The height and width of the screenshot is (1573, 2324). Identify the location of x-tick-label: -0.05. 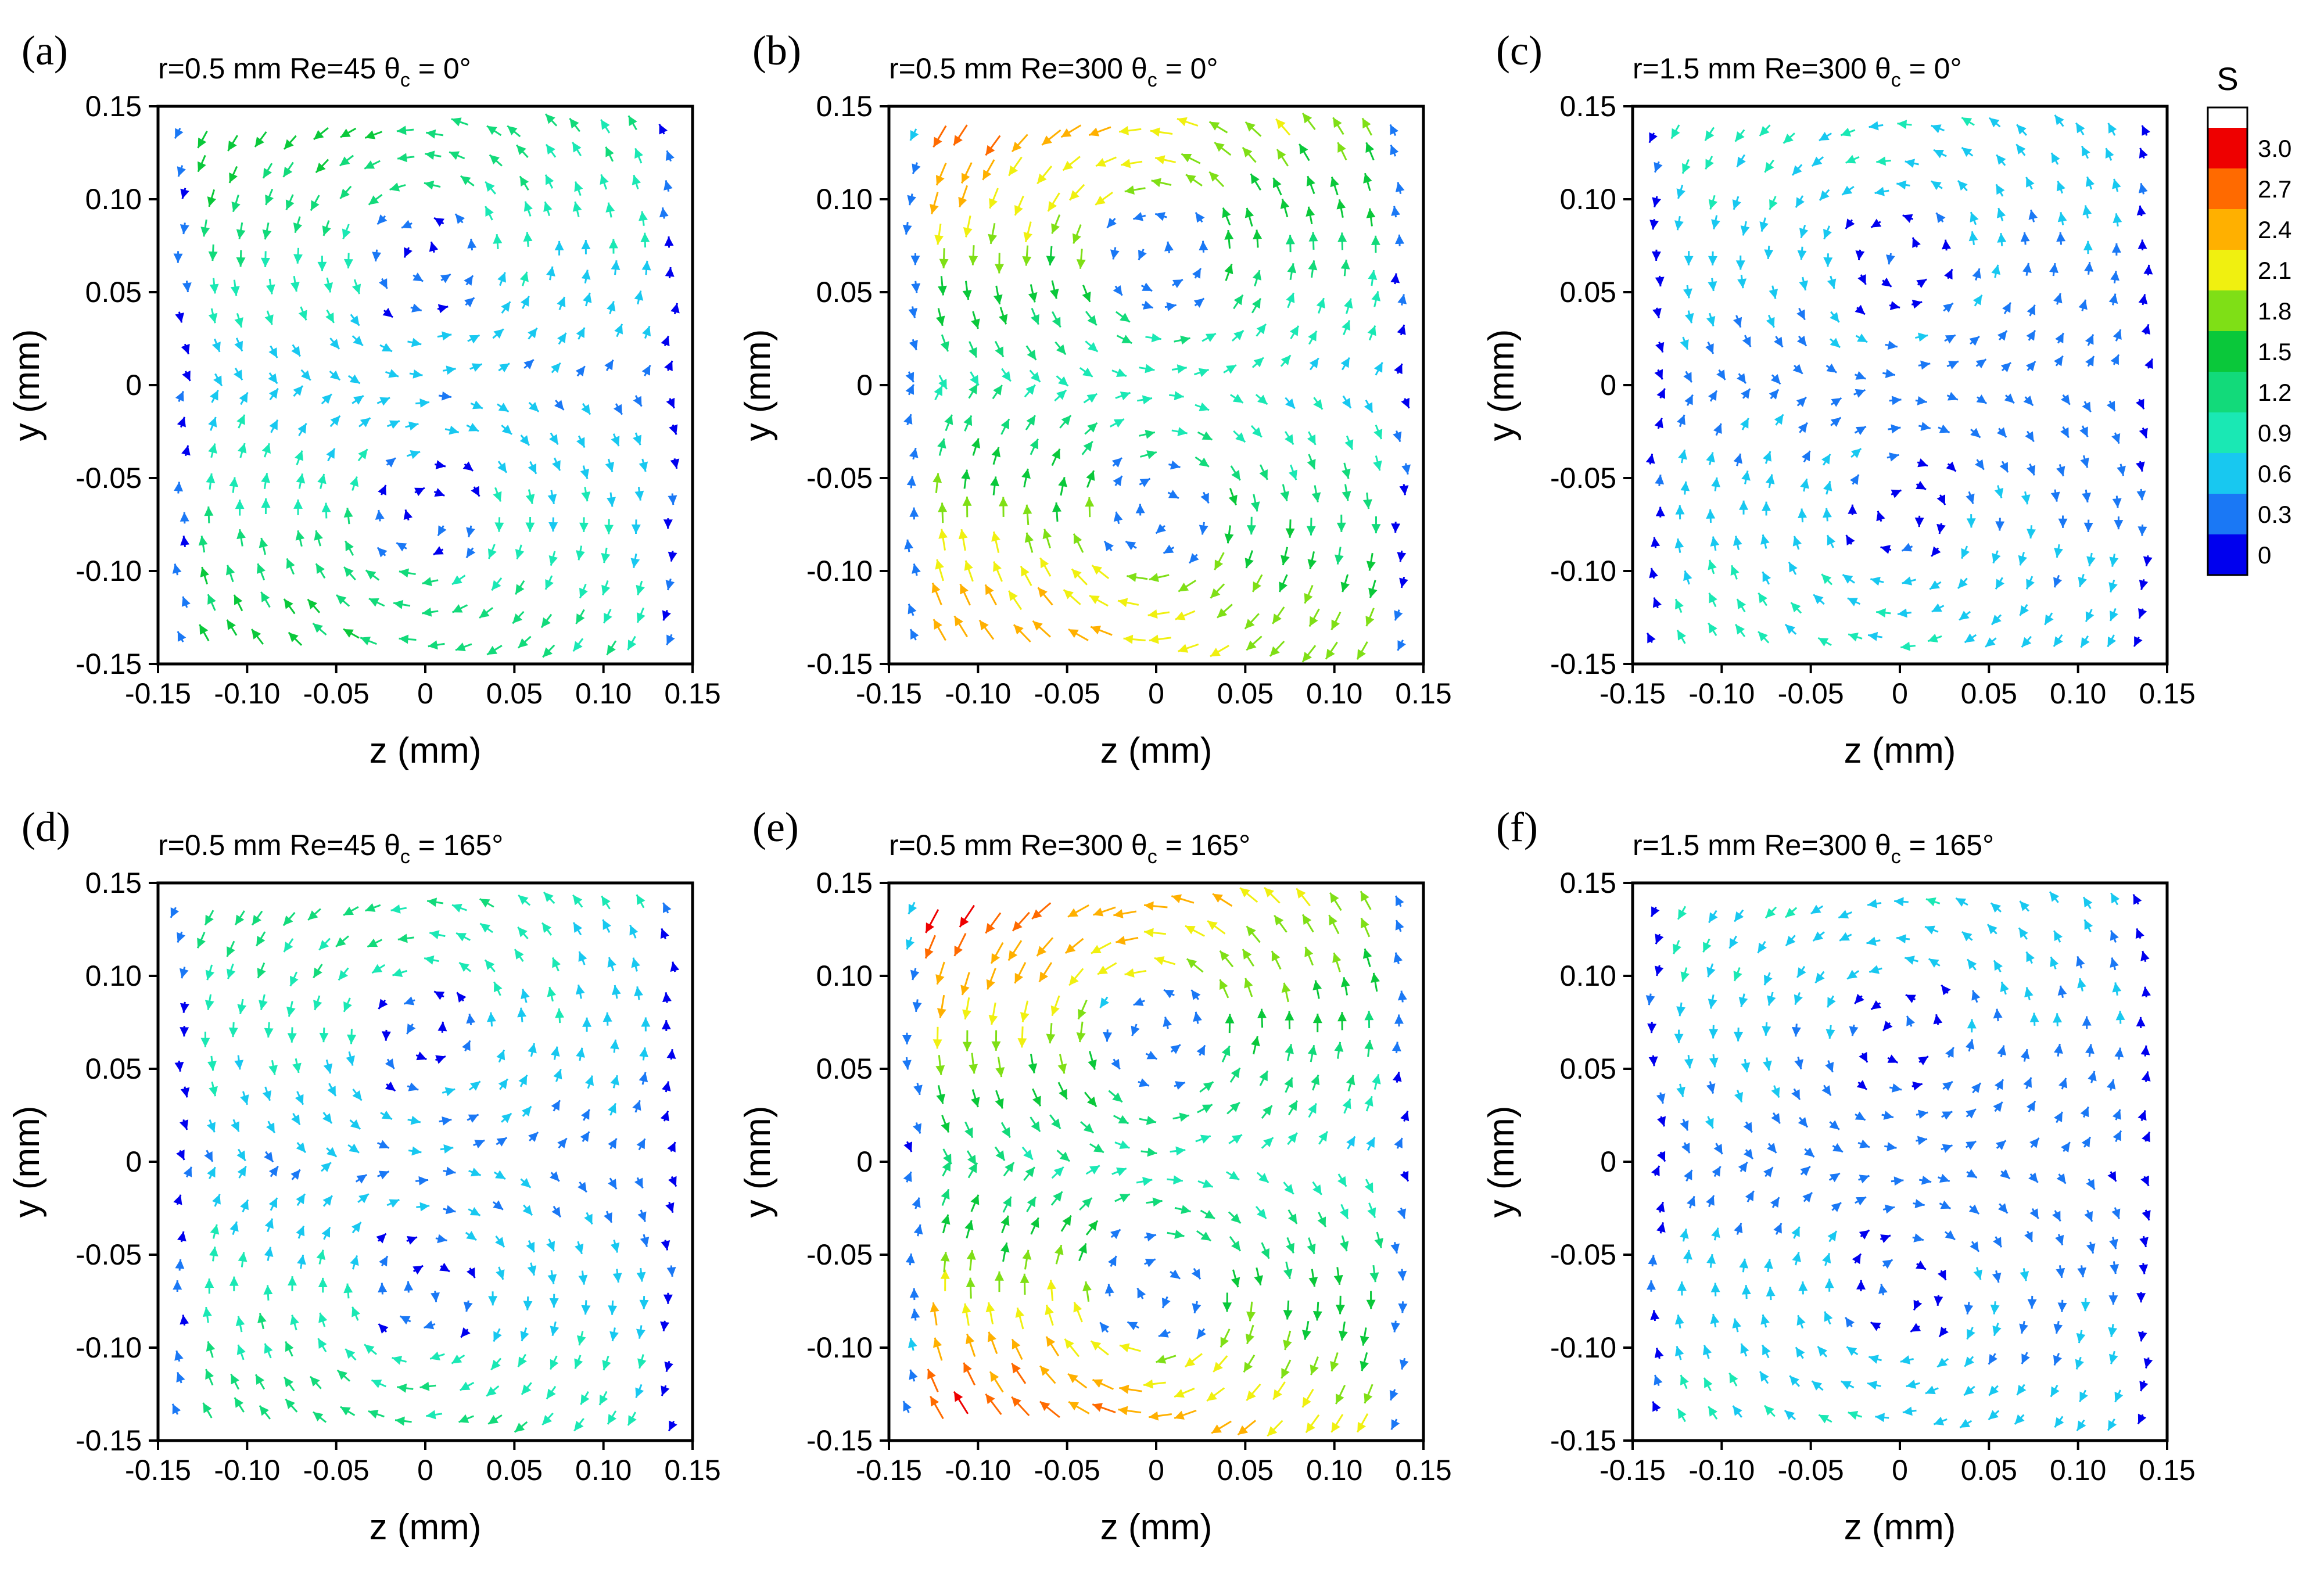
(336, 1470).